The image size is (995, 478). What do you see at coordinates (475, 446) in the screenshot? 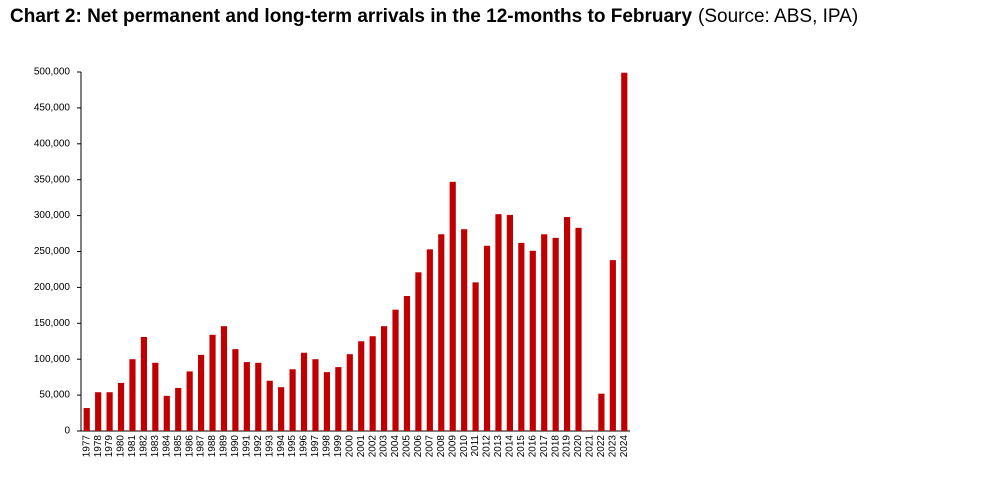
I see `x-tick-label: 2011` at bounding box center [475, 446].